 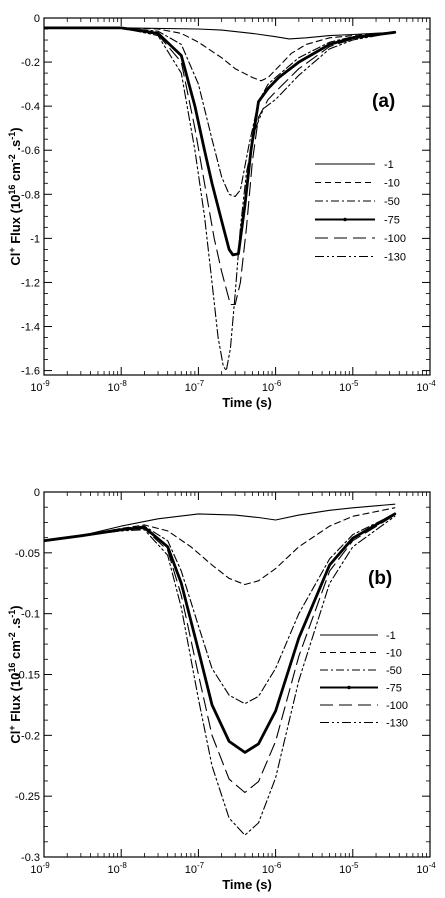 I want to click on panel-label: (b), so click(x=380, y=578).